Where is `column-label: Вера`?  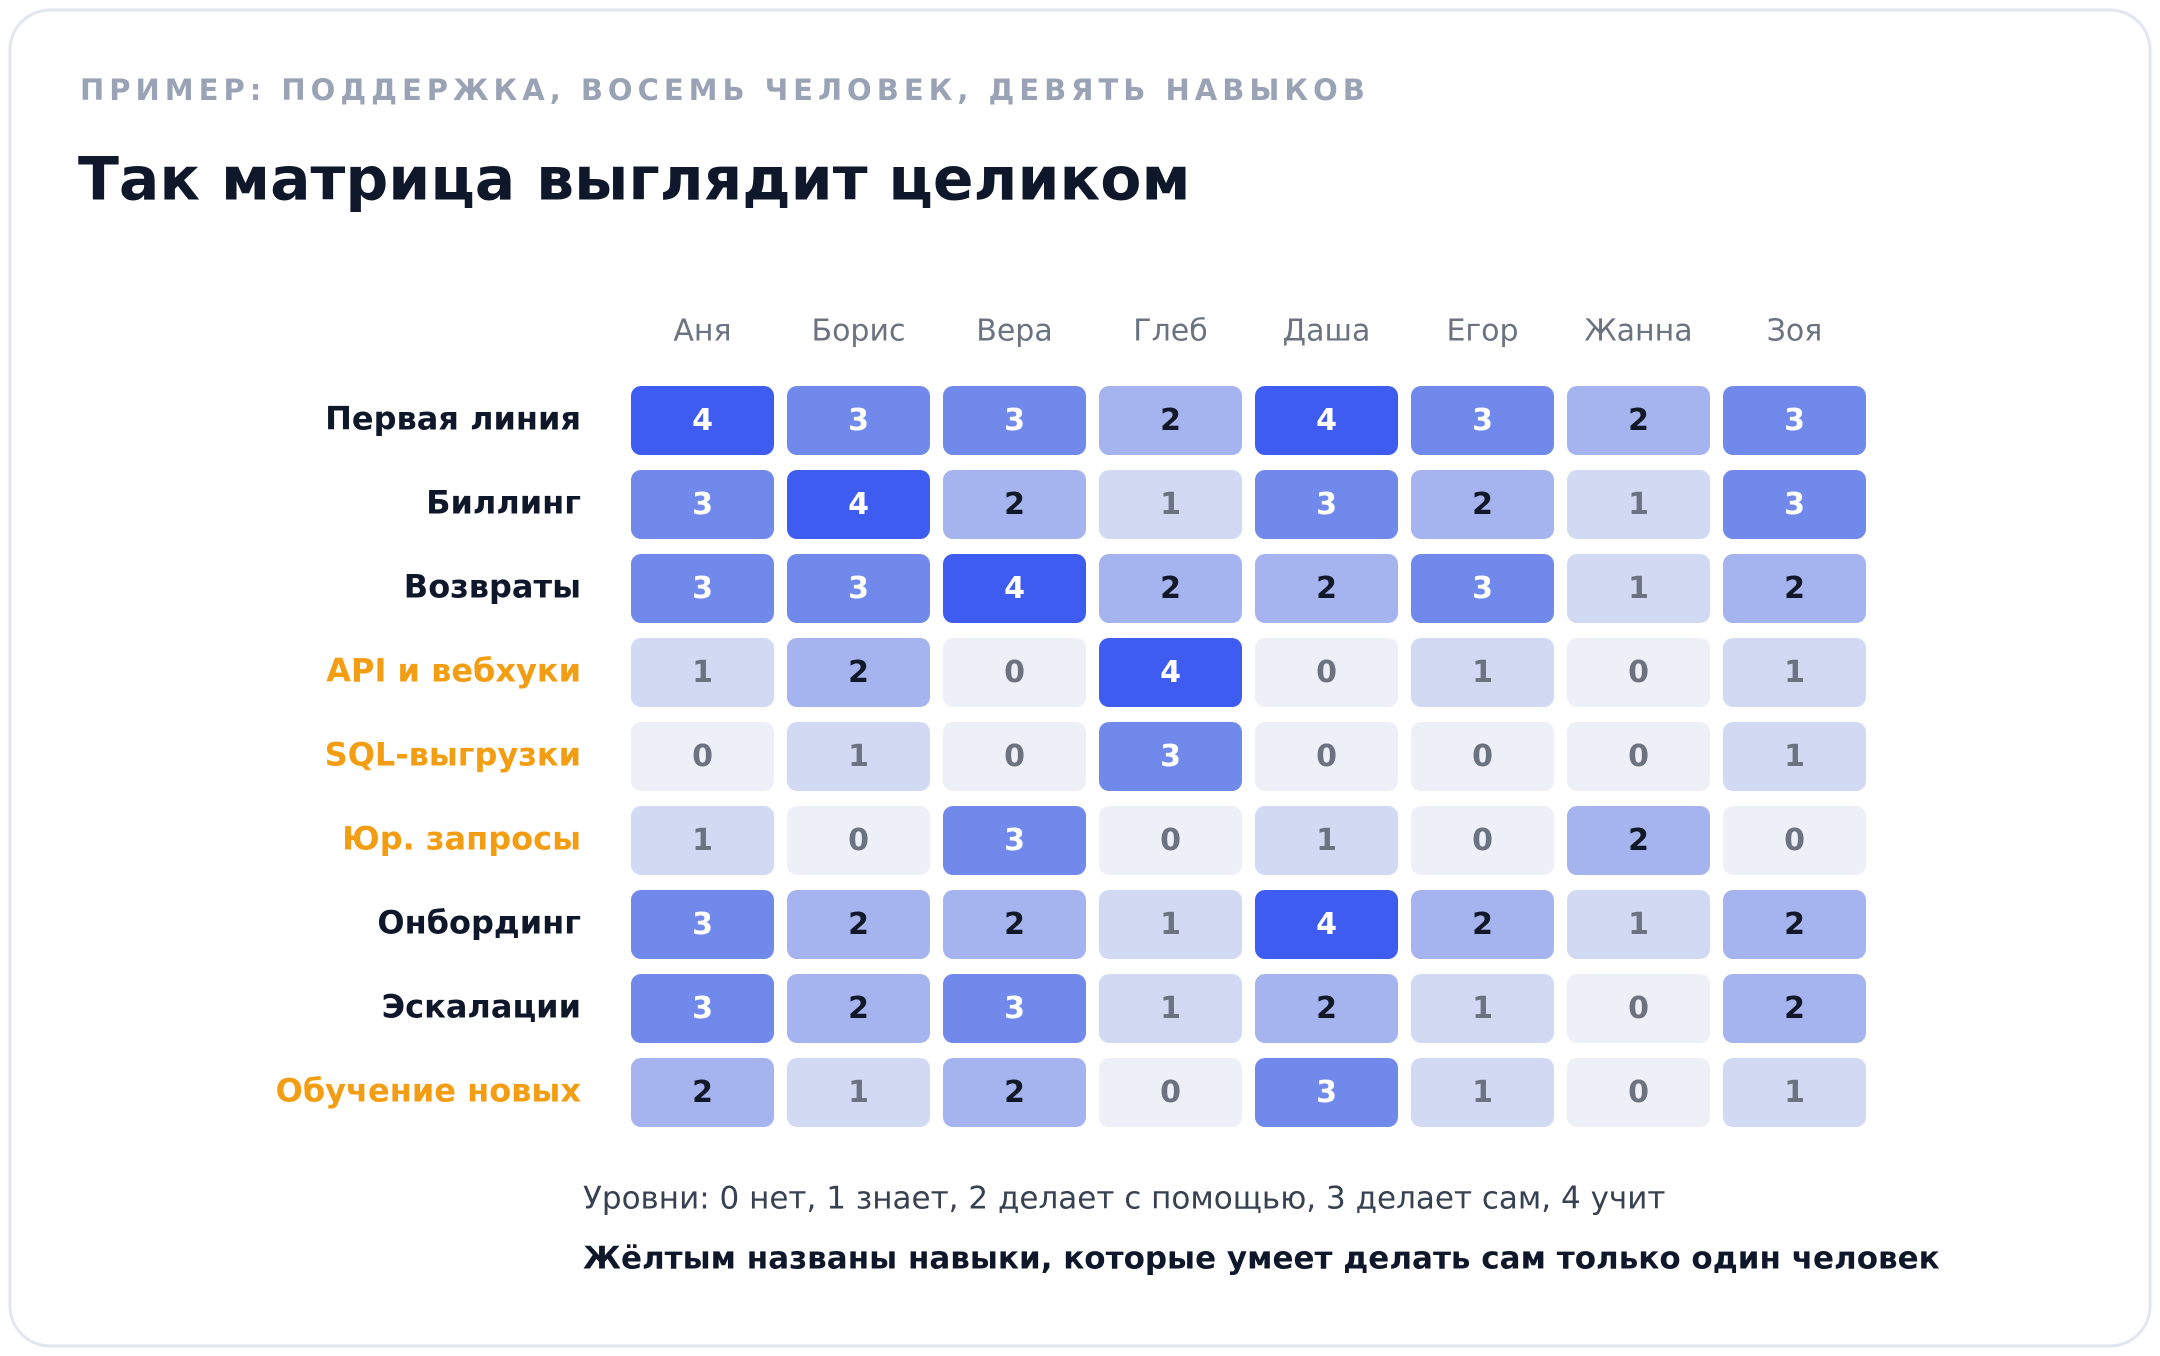 column-label: Вера is located at coordinates (1014, 331).